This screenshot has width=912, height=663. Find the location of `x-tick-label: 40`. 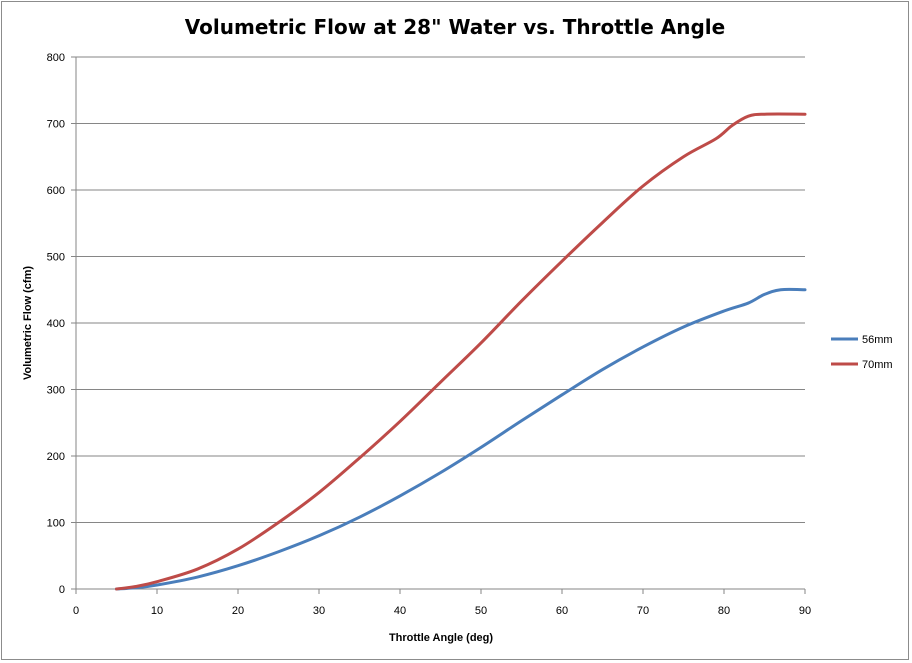

x-tick-label: 40 is located at coordinates (400, 611).